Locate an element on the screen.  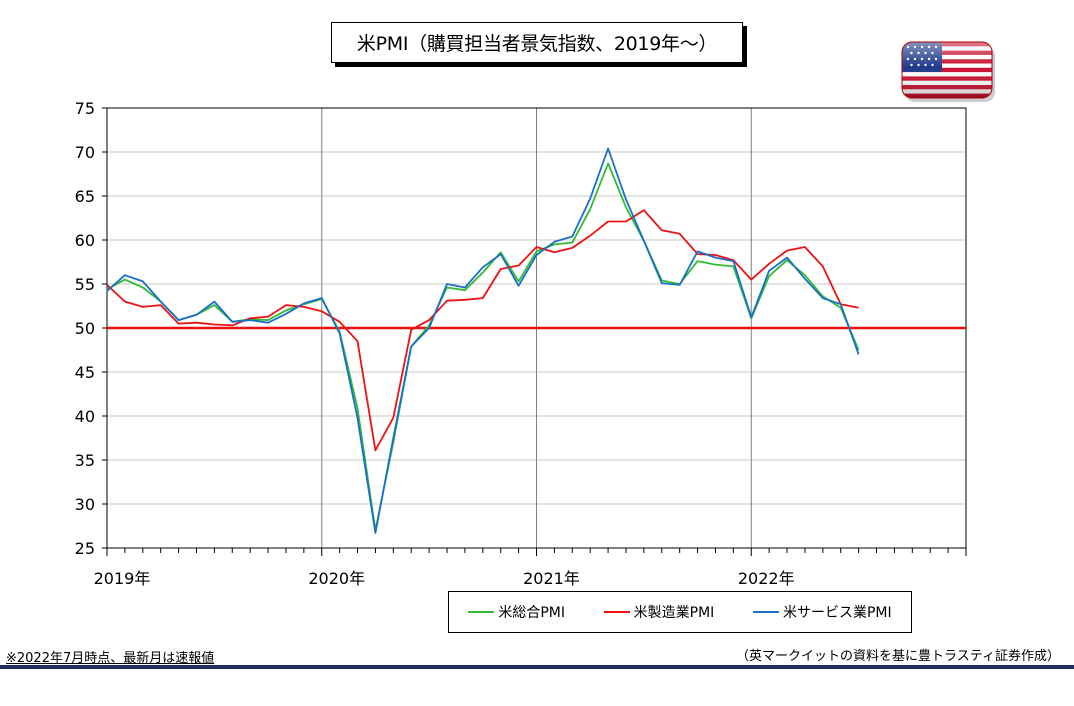
x-tick-label: 2019年 is located at coordinates (122, 578).